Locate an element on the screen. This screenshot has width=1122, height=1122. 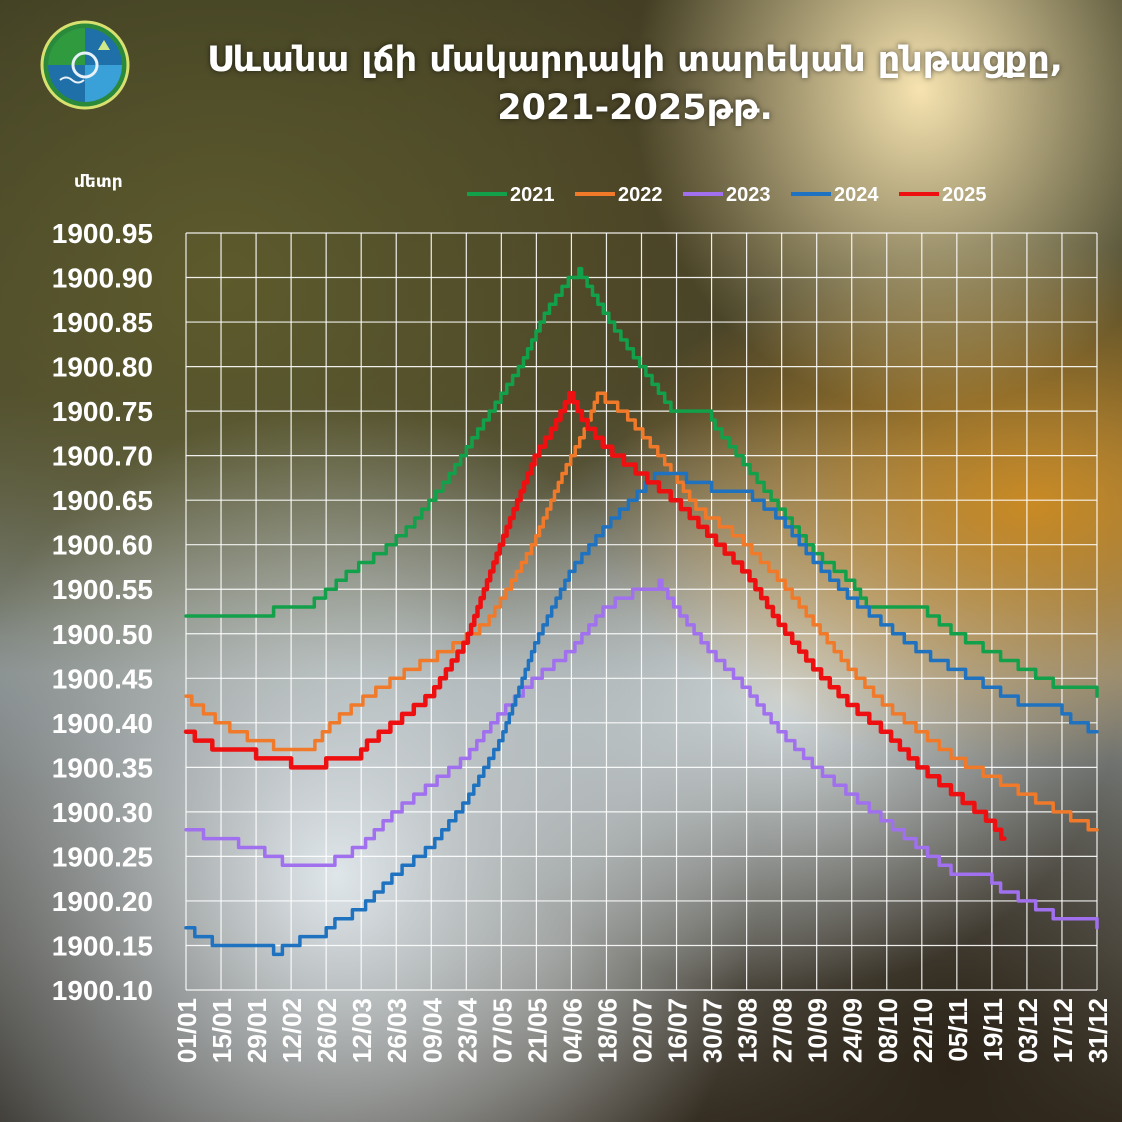
chart-legend: 2021 2022 2023 2024 2025 is located at coordinates (727, 195).